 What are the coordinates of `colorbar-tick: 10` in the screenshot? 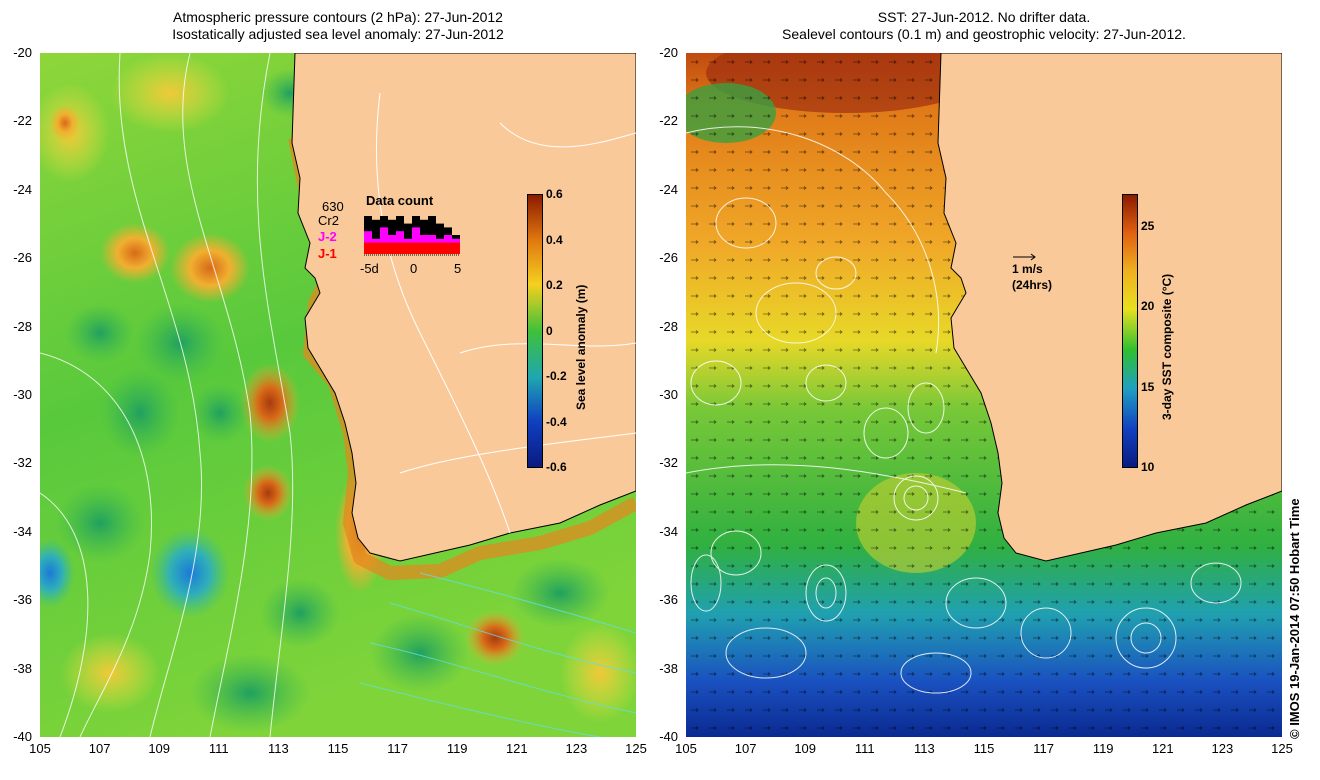 It's located at (1148, 467).